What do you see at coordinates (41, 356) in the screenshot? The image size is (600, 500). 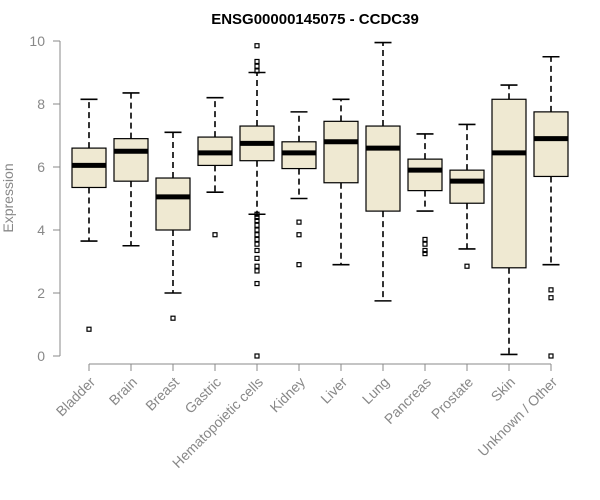 I see `y-tick-label: 0` at bounding box center [41, 356].